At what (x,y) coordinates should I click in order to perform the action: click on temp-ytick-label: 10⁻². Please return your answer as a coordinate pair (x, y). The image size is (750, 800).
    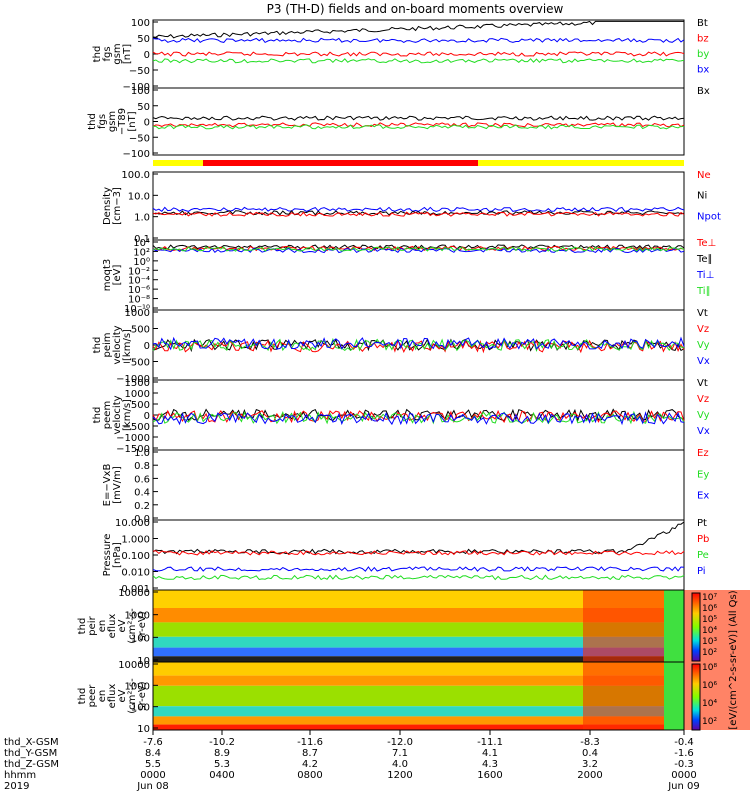
    Looking at the image, I should click on (139, 271).